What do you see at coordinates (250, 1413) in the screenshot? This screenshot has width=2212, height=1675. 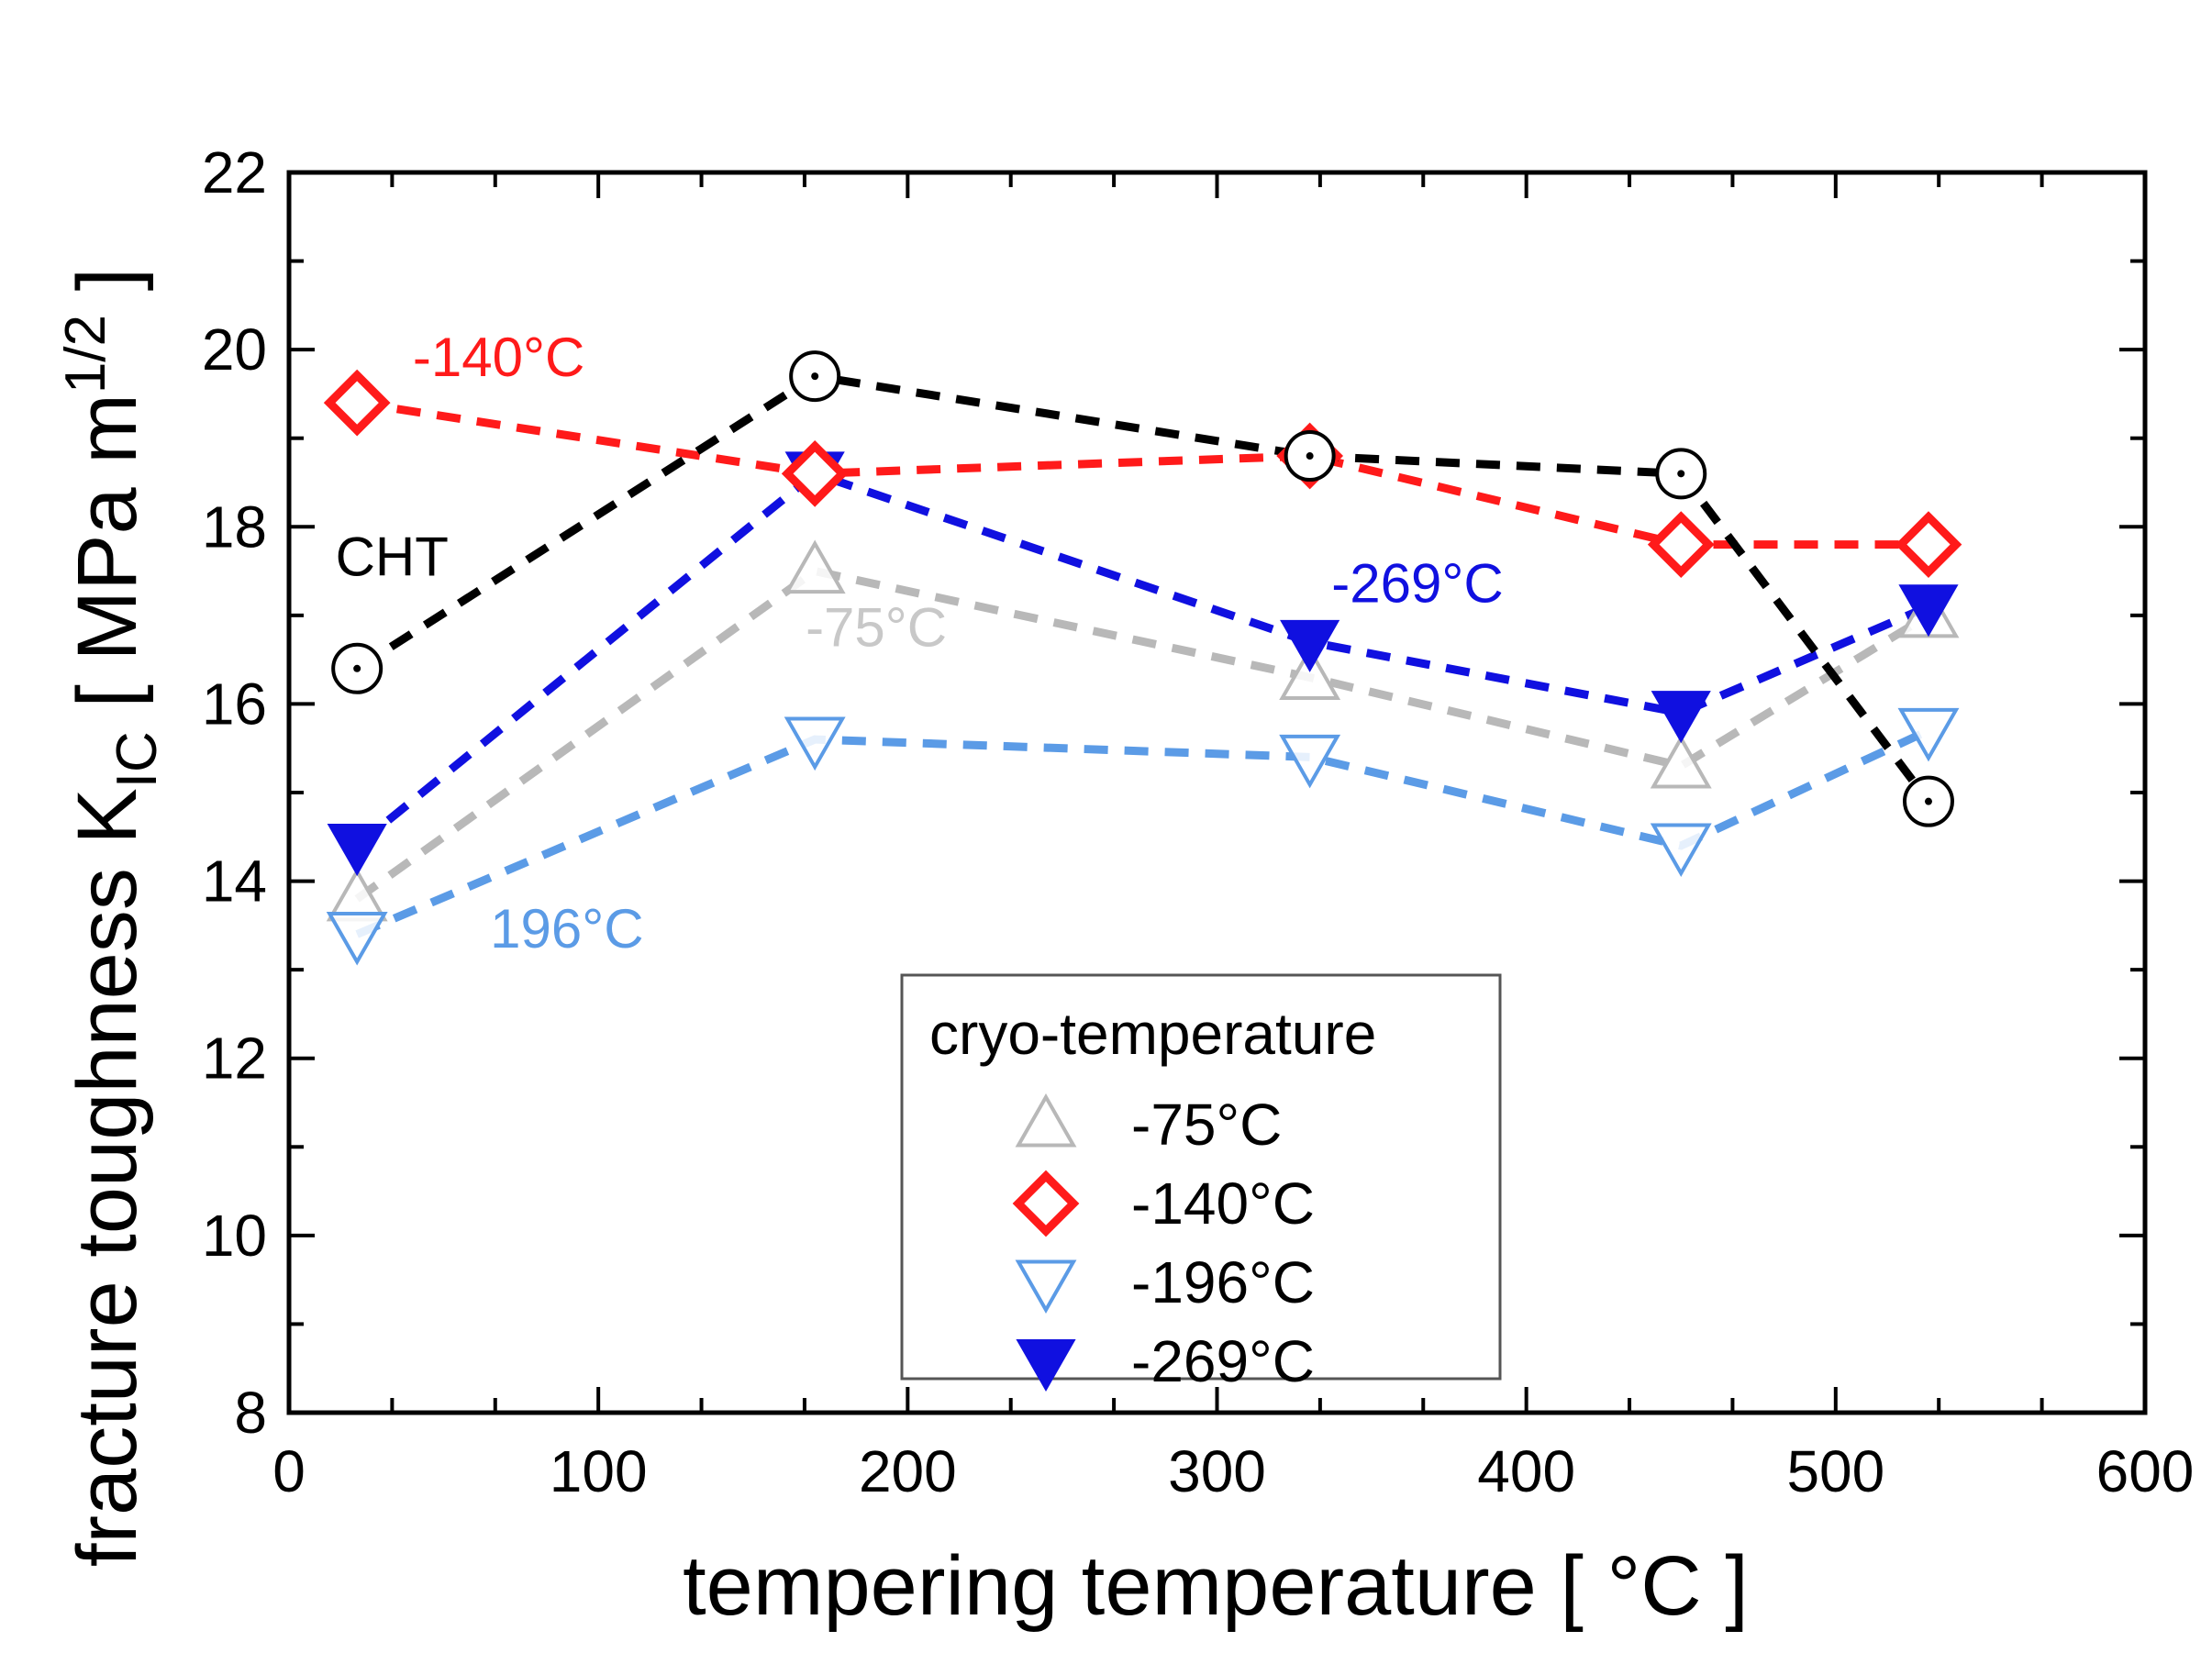 I see `y-tick-label: 8` at bounding box center [250, 1413].